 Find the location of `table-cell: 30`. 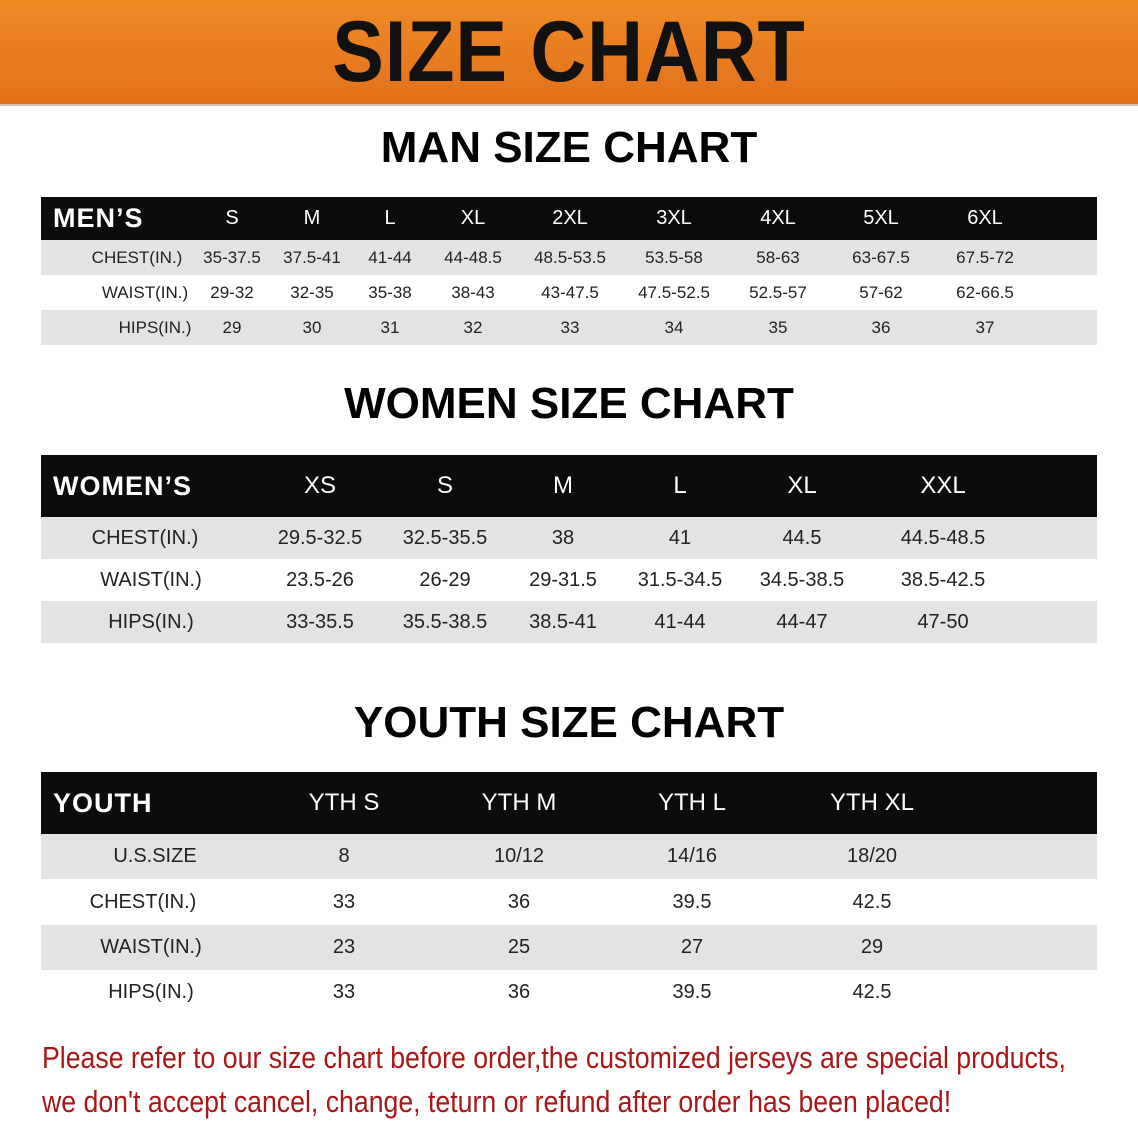

table-cell: 30 is located at coordinates (312, 327).